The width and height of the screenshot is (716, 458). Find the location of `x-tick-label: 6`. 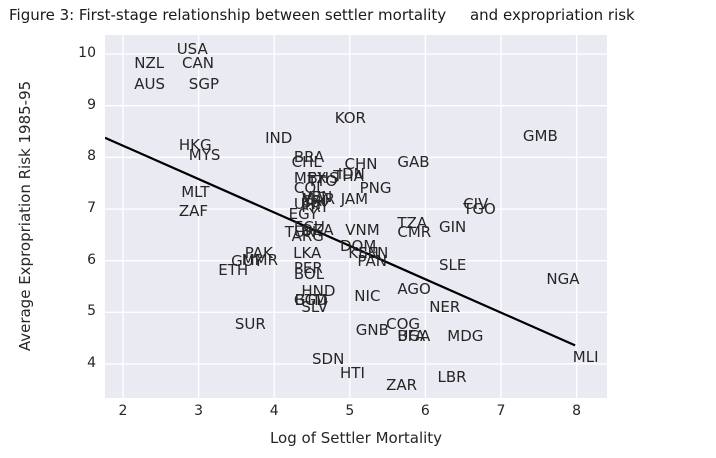

x-tick-label: 6 is located at coordinates (425, 411).